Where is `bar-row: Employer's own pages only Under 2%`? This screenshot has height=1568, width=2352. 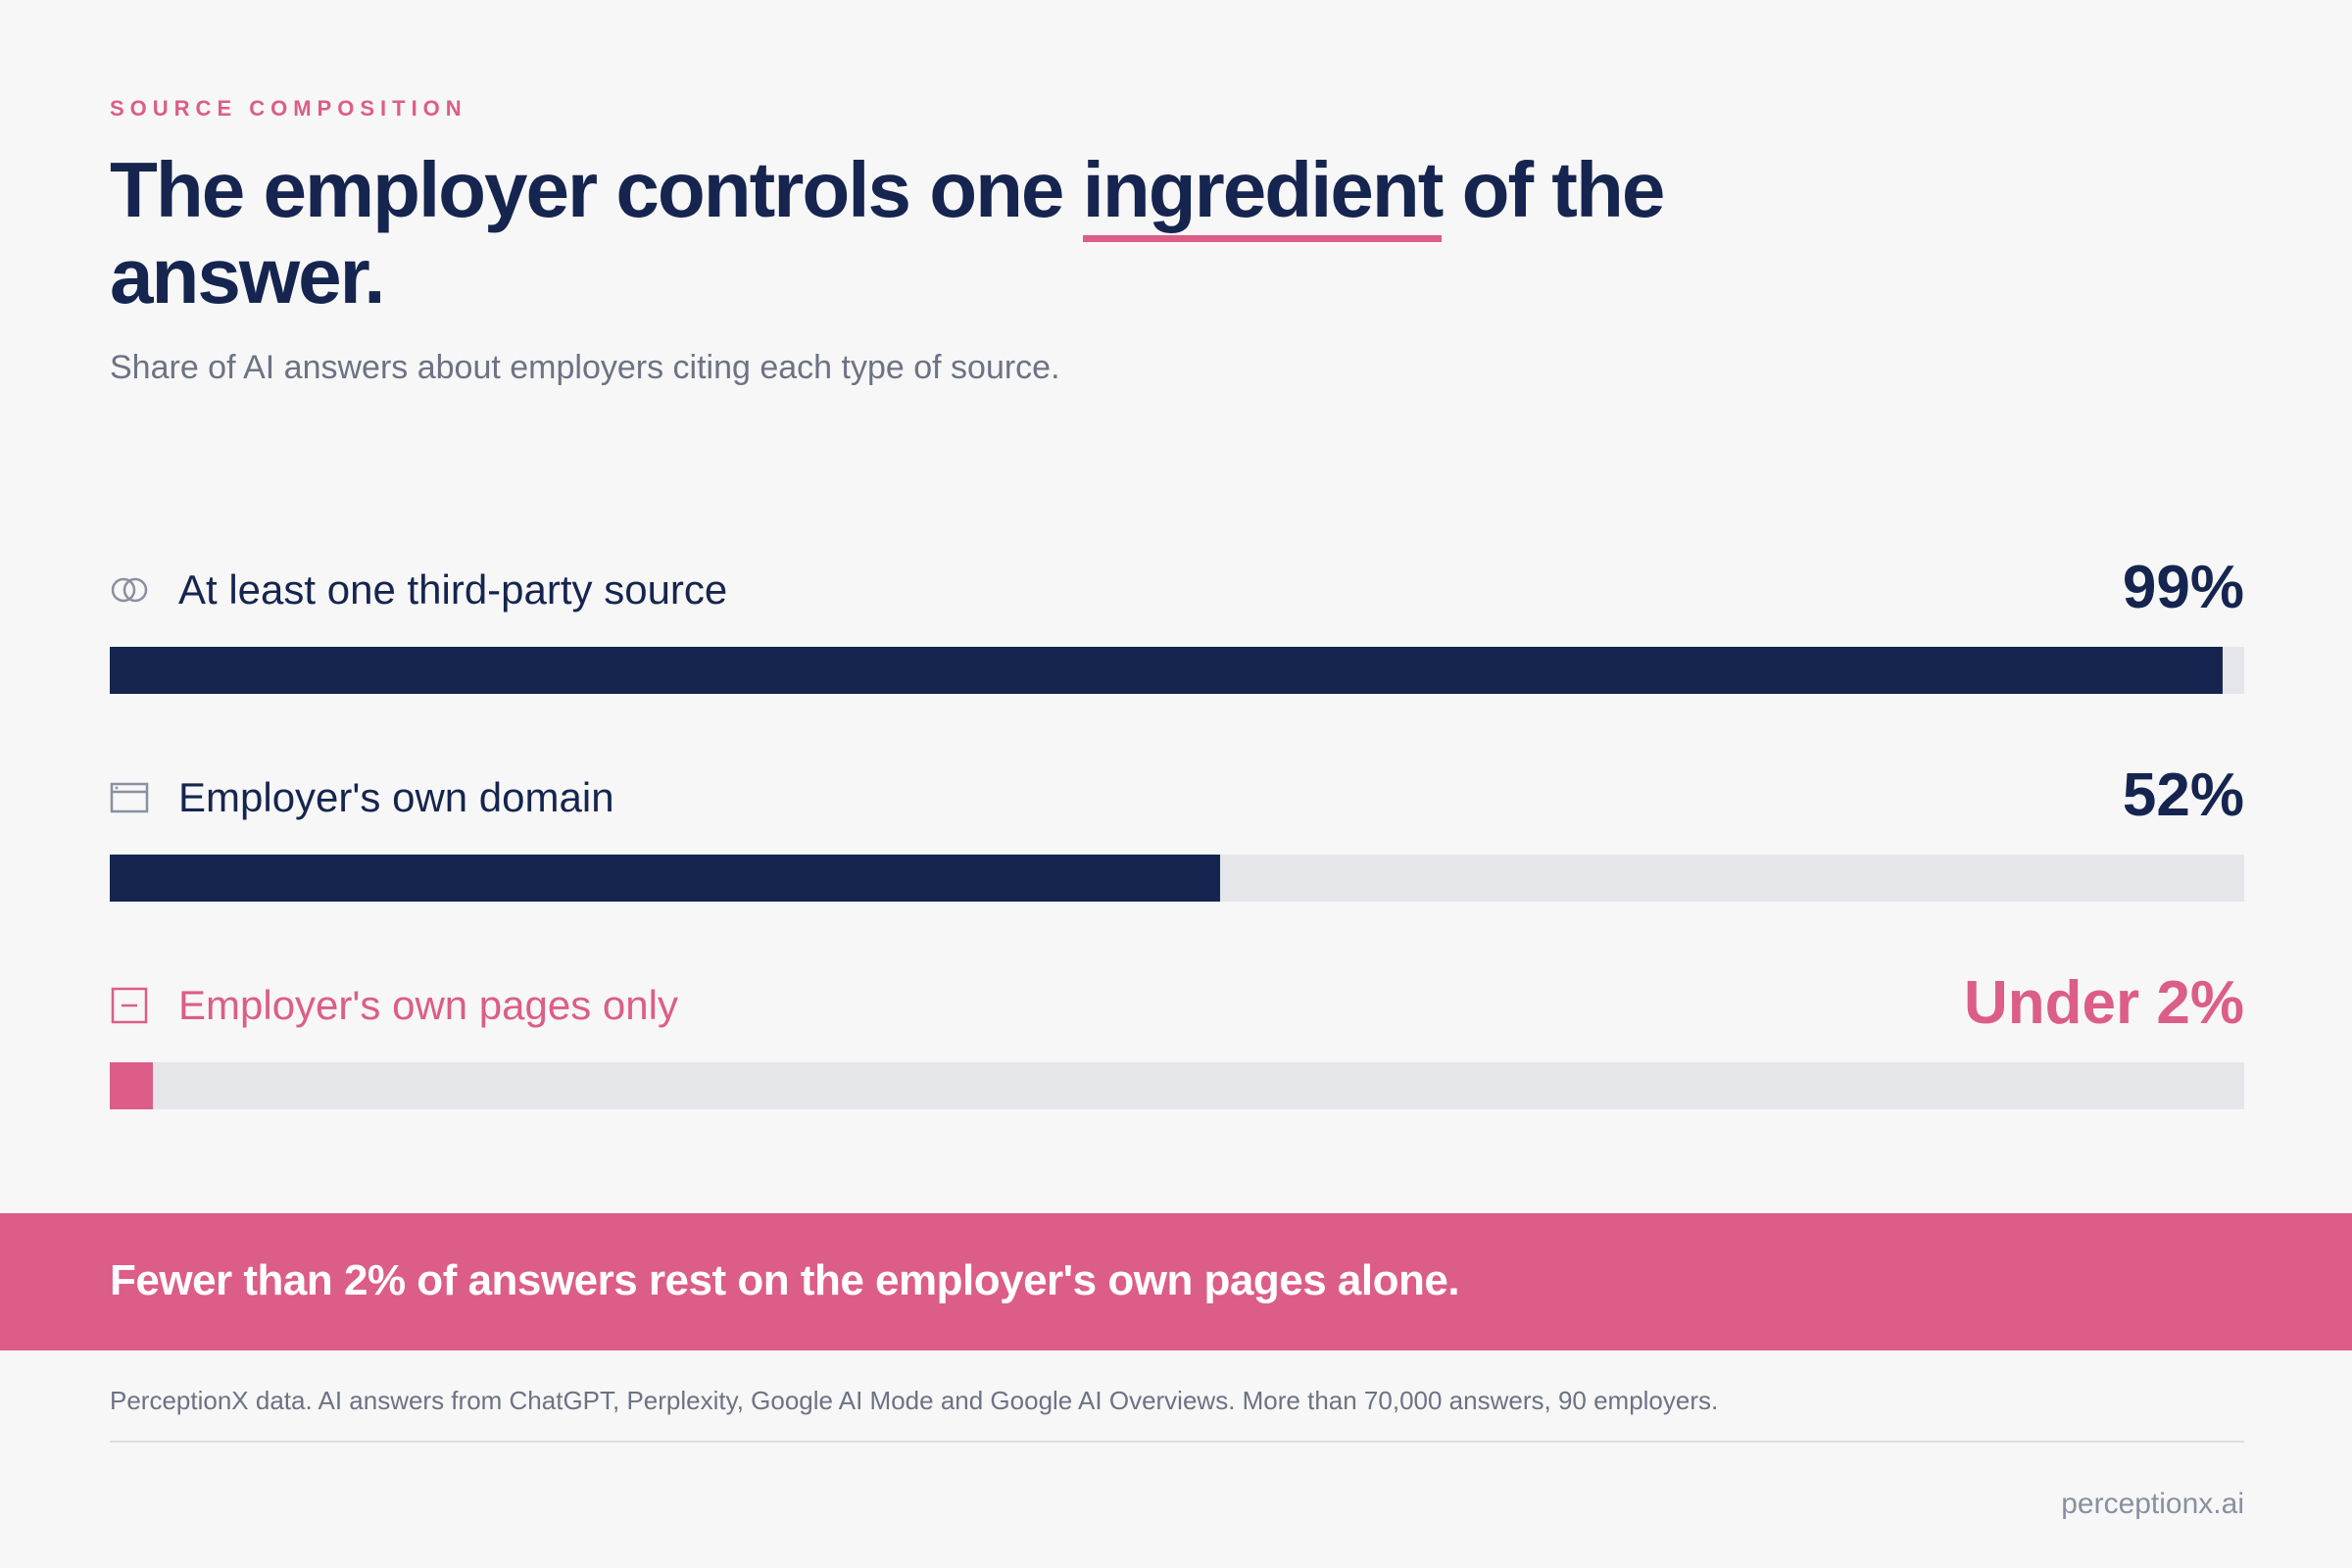
bar-row: Employer's own pages only Under 2% is located at coordinates (1177, 1068).